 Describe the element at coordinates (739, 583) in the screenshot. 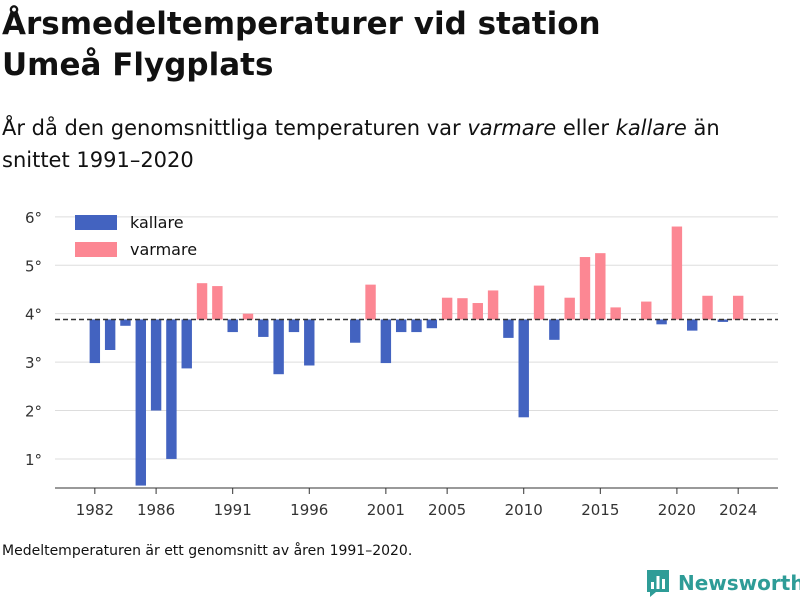

I see `brand-name: Newsworthy` at that location.